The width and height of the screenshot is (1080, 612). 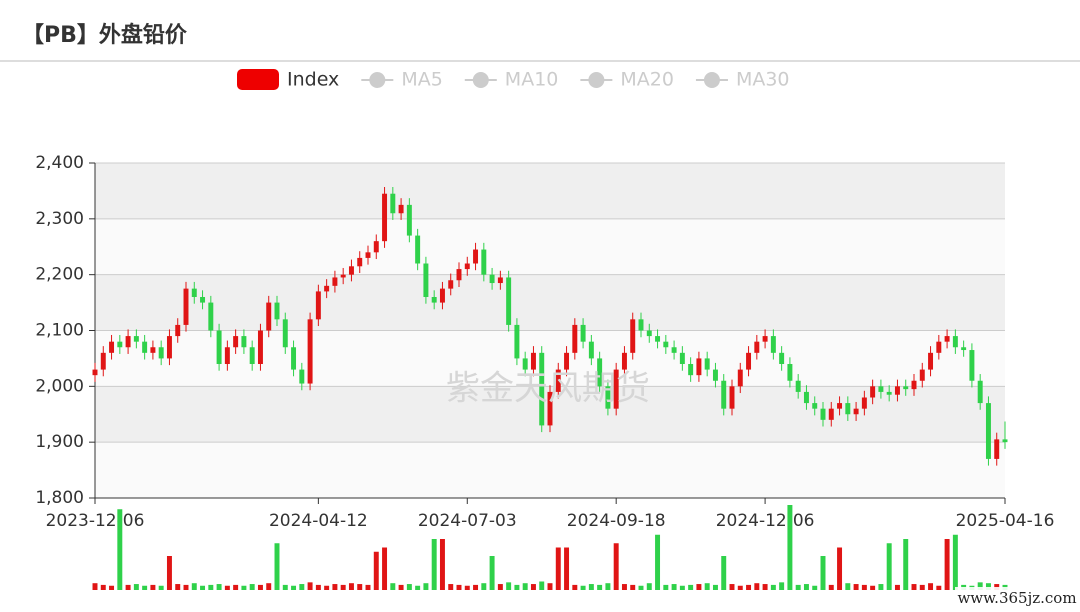 What do you see at coordinates (765, 521) in the screenshot?
I see `x-tick-label: 2024-12-06` at bounding box center [765, 521].